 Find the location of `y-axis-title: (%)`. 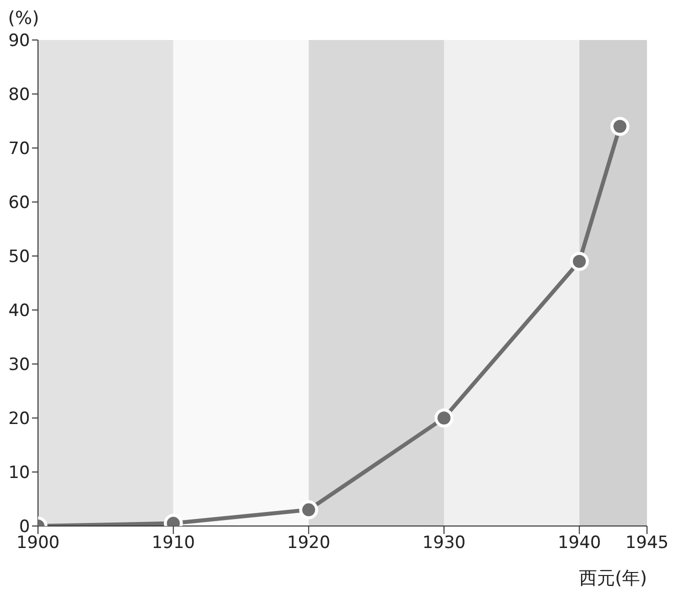

y-axis-title: (%) is located at coordinates (24, 18).